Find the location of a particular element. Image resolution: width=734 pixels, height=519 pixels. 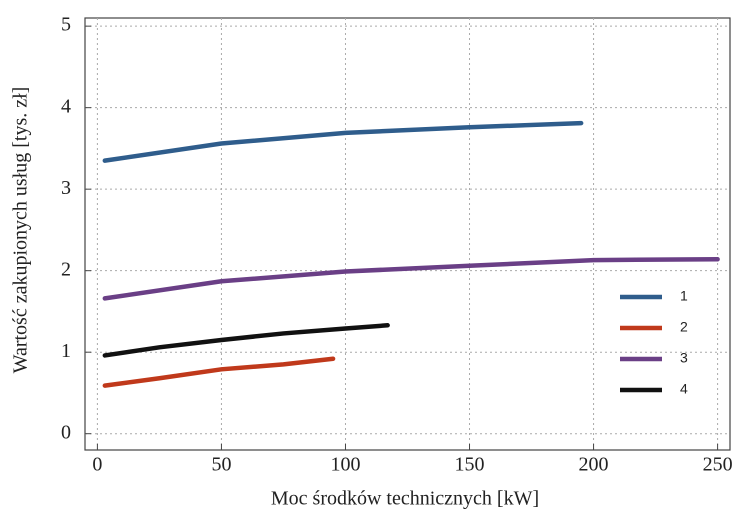

x-tick-label: 150 is located at coordinates (470, 465).